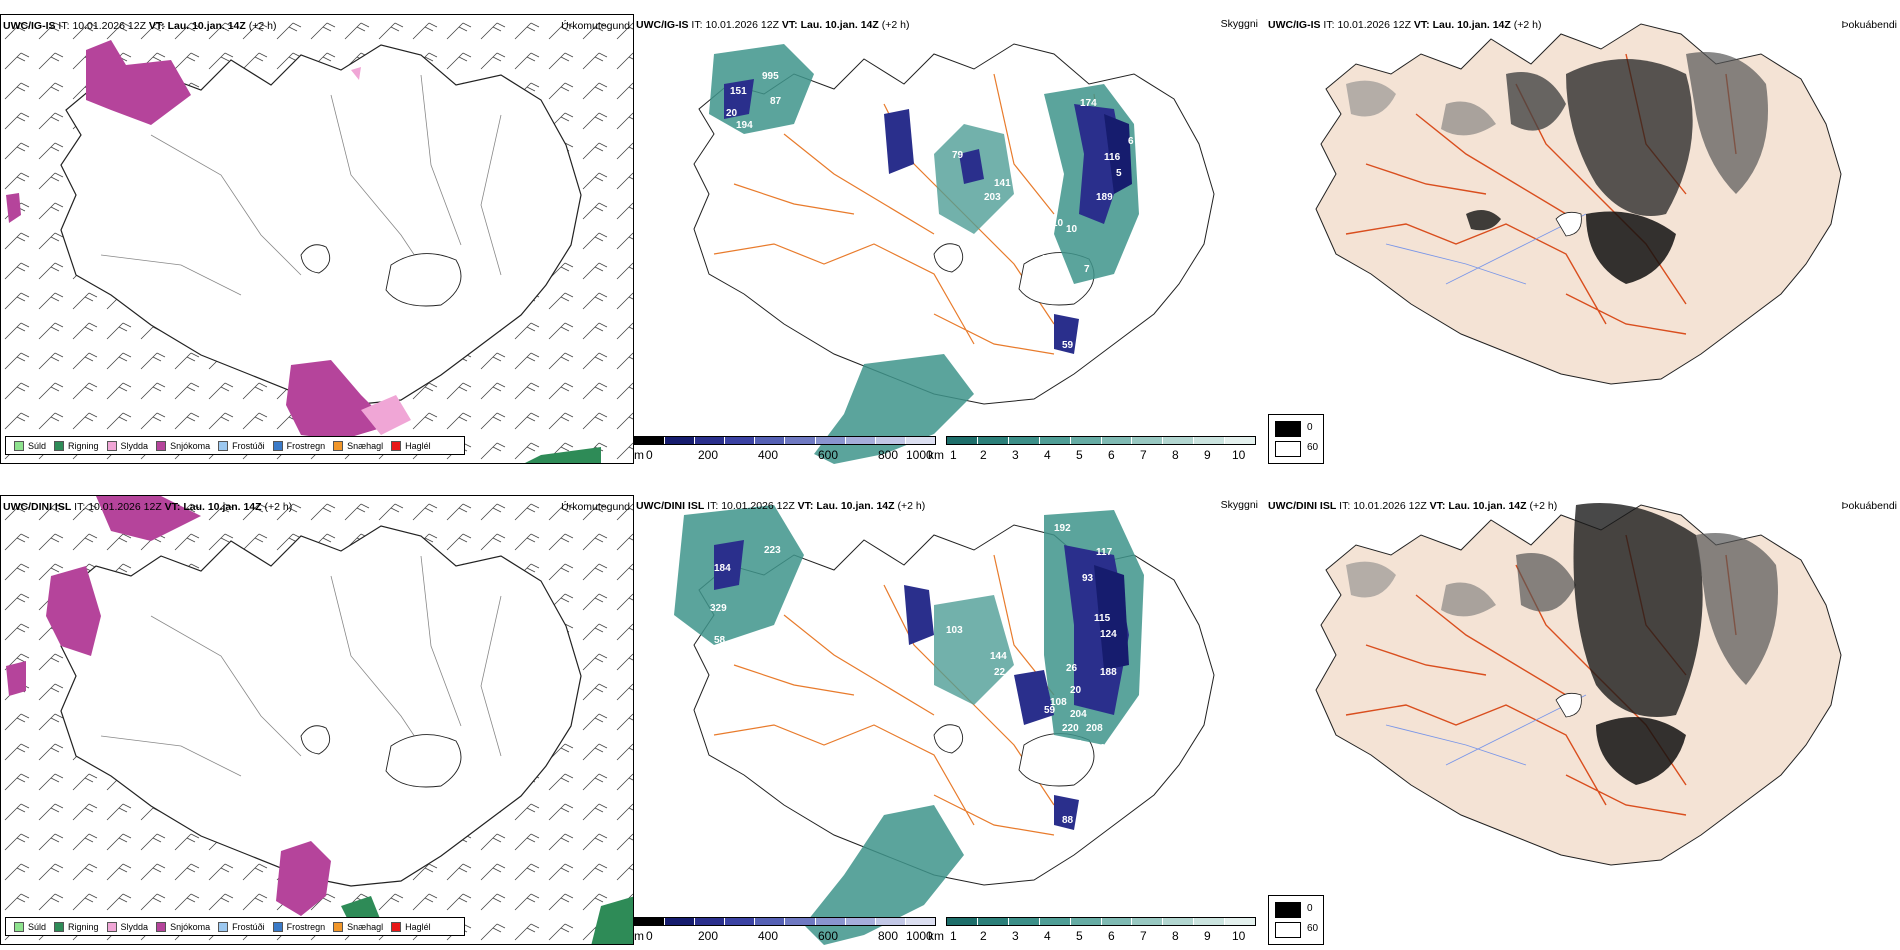 This screenshot has height=950, width=1900. I want to click on visibility-value: 117, so click(1104, 552).